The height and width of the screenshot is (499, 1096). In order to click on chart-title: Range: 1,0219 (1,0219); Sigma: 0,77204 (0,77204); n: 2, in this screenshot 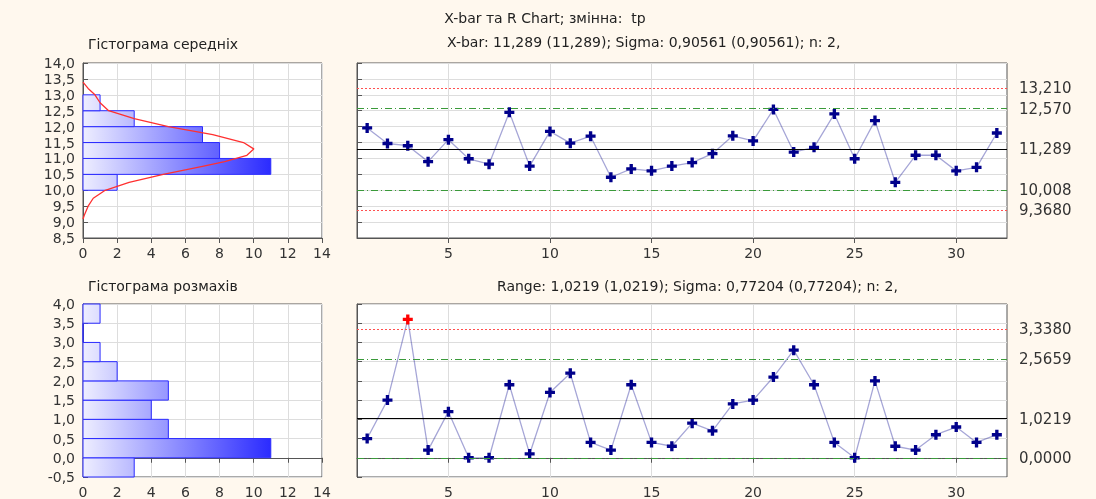, I will do `click(697, 286)`.